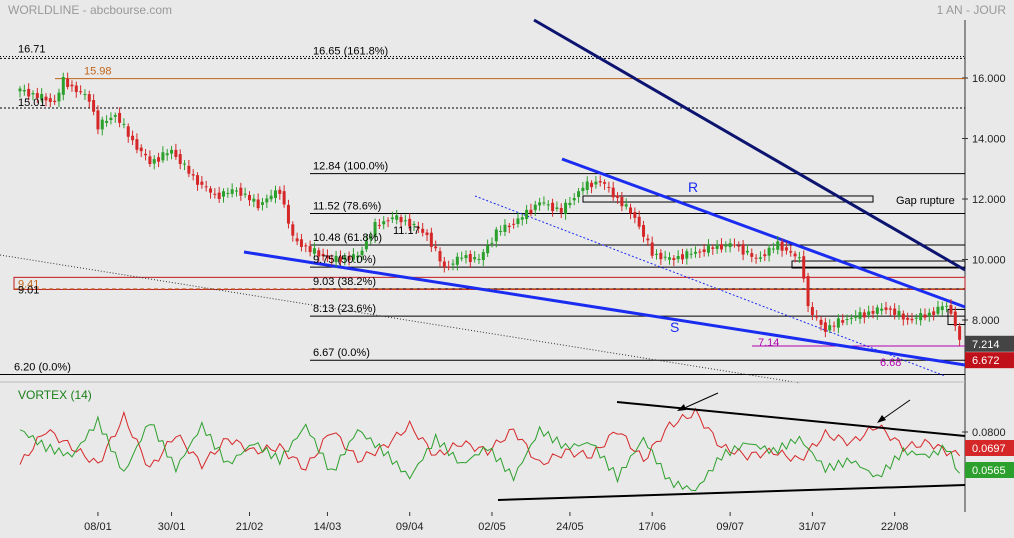  What do you see at coordinates (98, 527) in the screenshot?
I see `date-tick-label: 08/01` at bounding box center [98, 527].